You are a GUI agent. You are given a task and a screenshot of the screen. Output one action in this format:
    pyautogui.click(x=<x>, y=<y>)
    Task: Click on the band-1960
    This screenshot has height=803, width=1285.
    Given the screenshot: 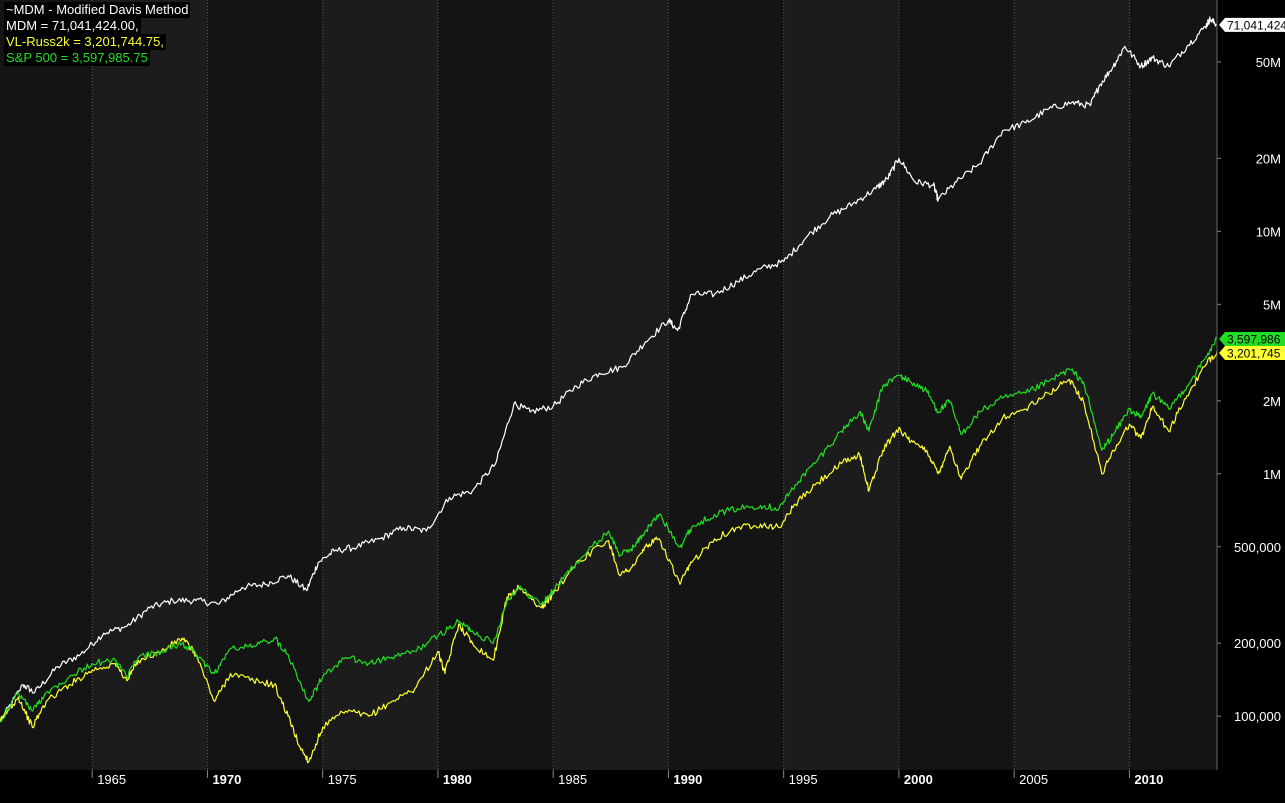 What is the action you would take?
    pyautogui.click(x=46, y=385)
    